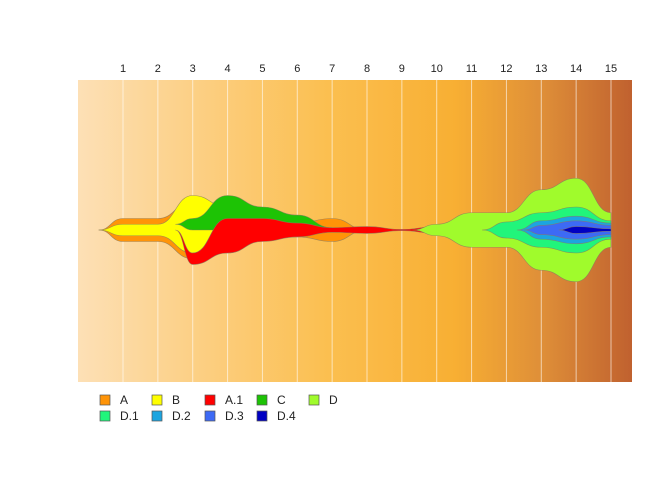  What do you see at coordinates (129, 416) in the screenshot?
I see `legend-label: D.1` at bounding box center [129, 416].